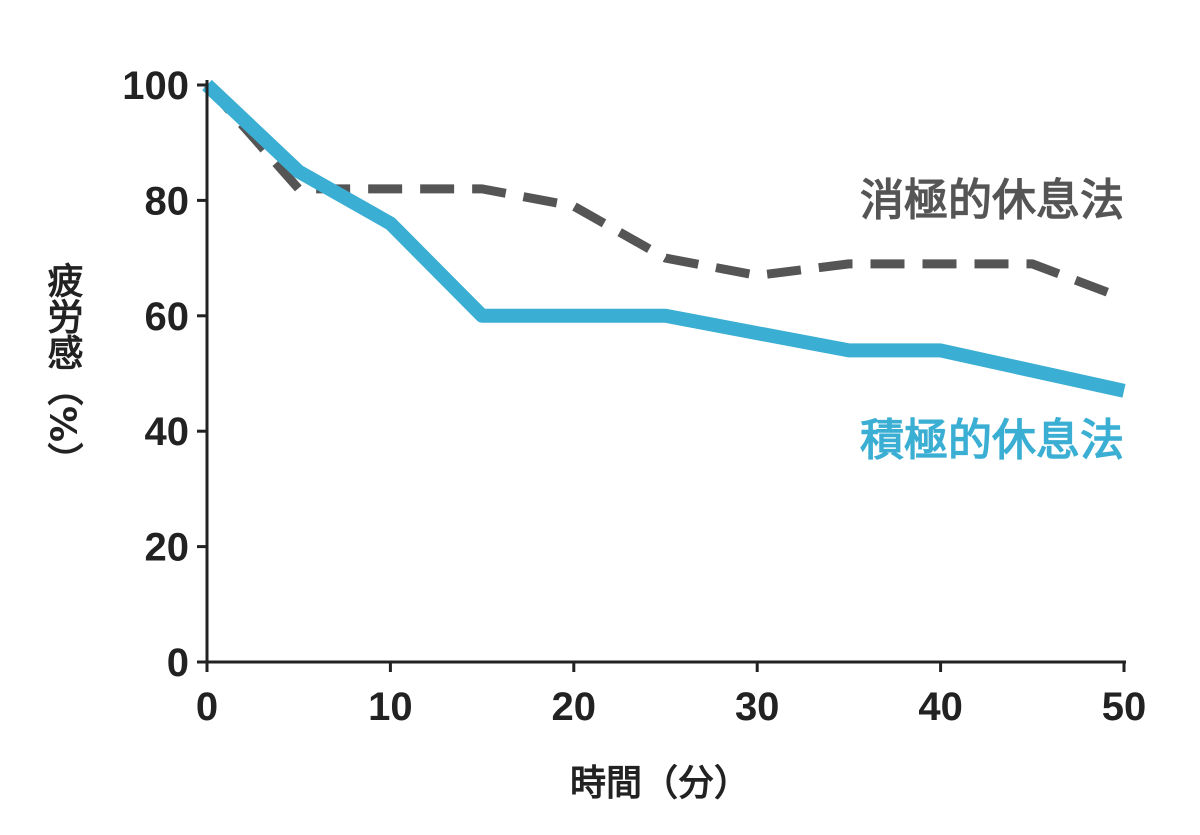 Image resolution: width=1200 pixels, height=835 pixels. I want to click on y-tick-label: 60, so click(167, 317).